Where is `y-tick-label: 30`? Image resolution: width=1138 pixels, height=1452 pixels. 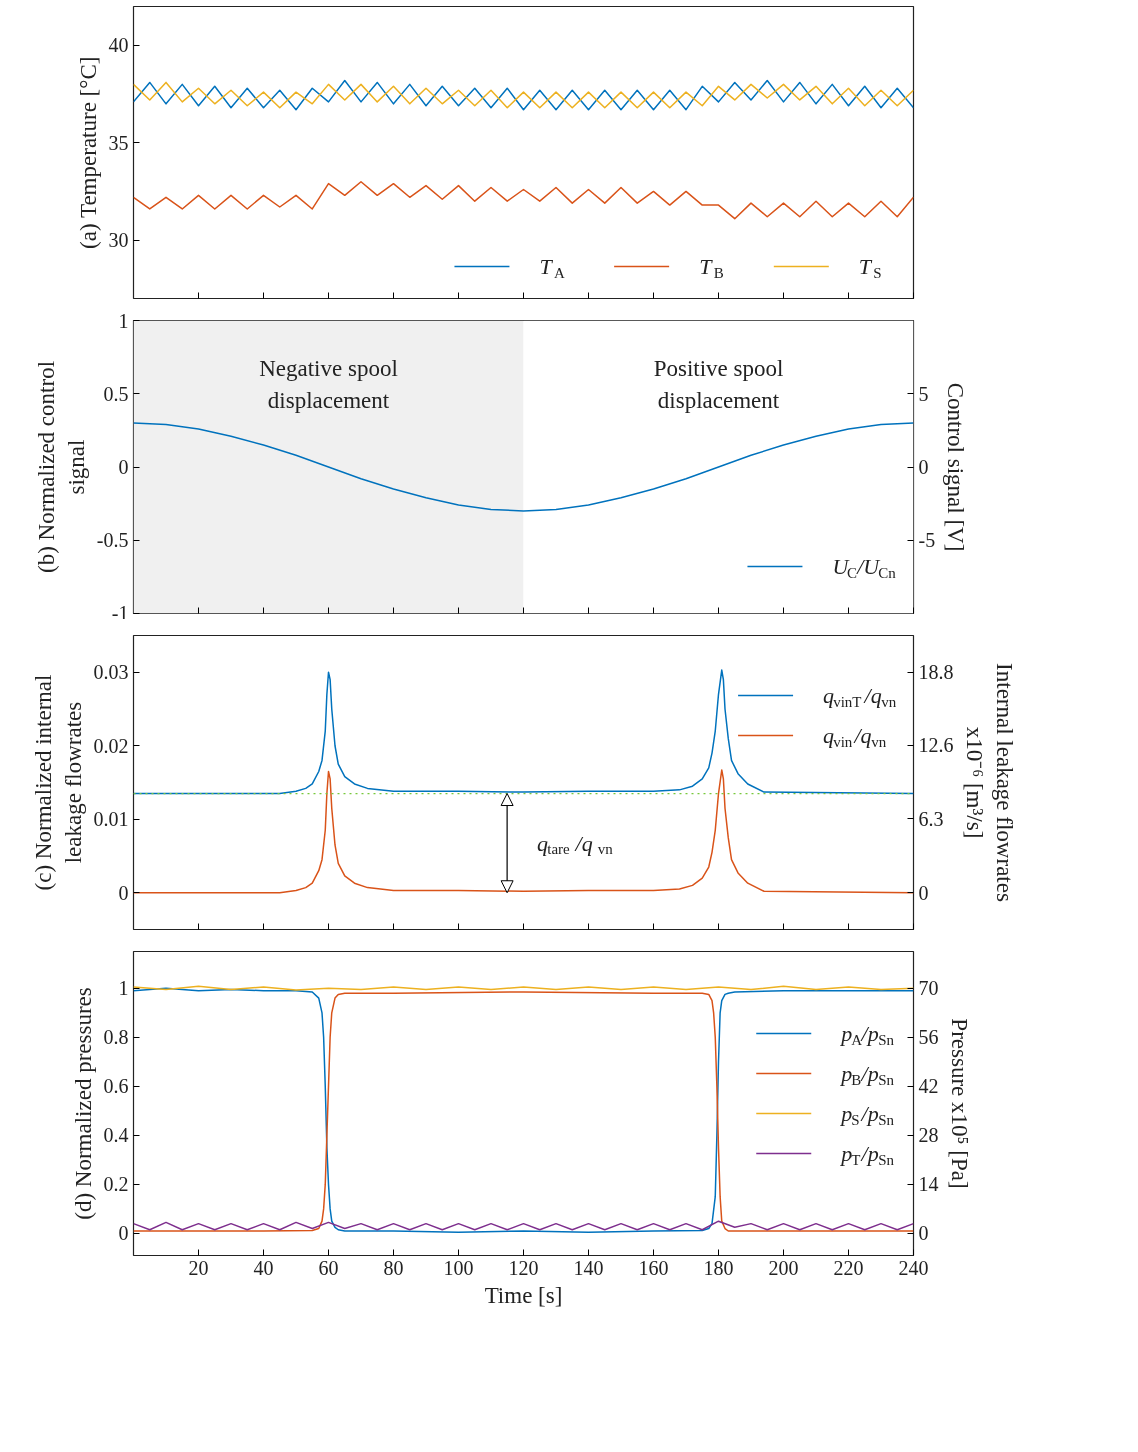
y-tick-label: 30 is located at coordinates (118, 240).